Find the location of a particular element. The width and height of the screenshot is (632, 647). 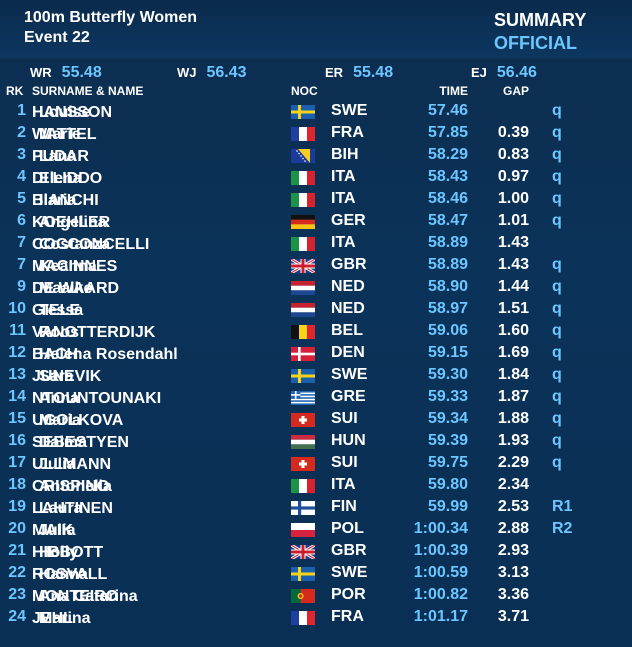

table-row: 9 DE WAARD Maaike NED 58.90 1.44 q is located at coordinates (316, 287).